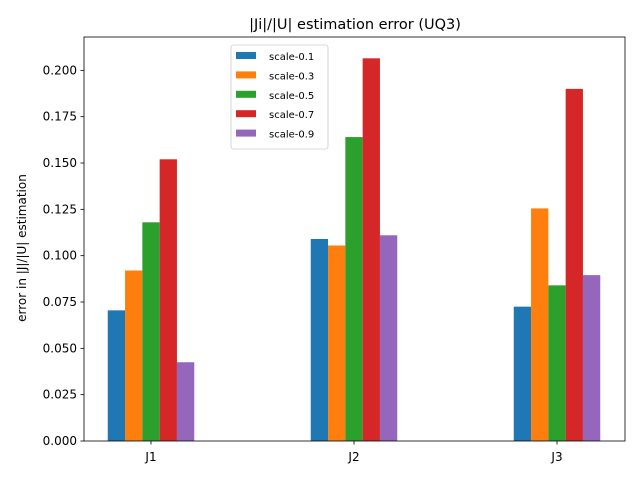 The width and height of the screenshot is (640, 480). What do you see at coordinates (355, 25) in the screenshot?
I see `chart-title: |Ji|/|U| estimation error (UQ3)` at bounding box center [355, 25].